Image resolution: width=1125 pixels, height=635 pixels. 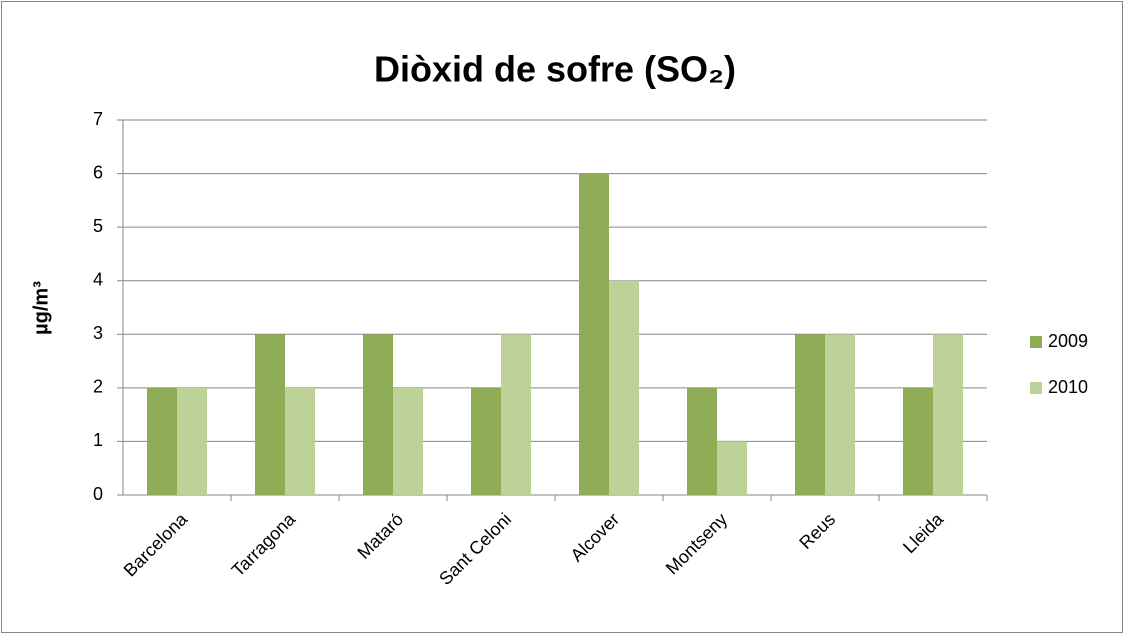 I want to click on legend-label: 2009, so click(x=1068, y=341).